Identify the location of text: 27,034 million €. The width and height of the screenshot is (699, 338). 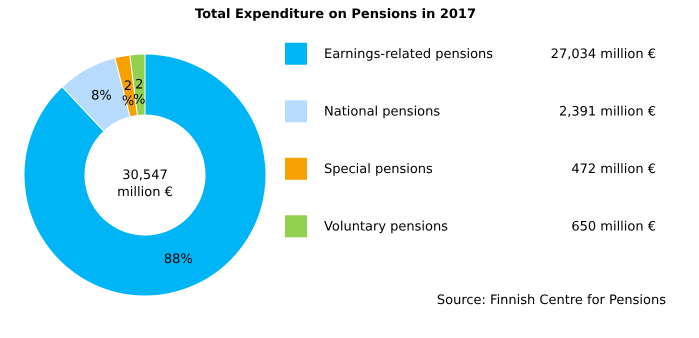
(603, 54).